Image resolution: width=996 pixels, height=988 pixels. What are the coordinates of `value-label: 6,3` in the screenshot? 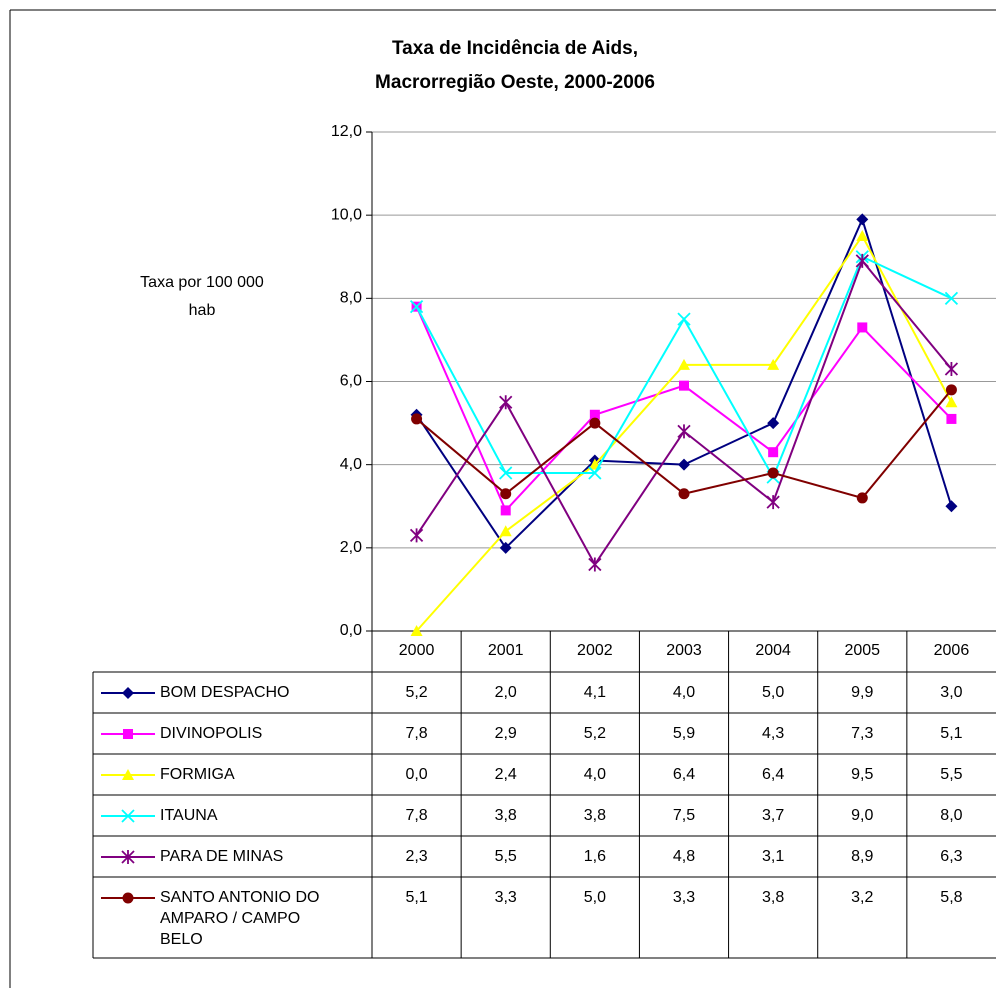 It's located at (951, 856).